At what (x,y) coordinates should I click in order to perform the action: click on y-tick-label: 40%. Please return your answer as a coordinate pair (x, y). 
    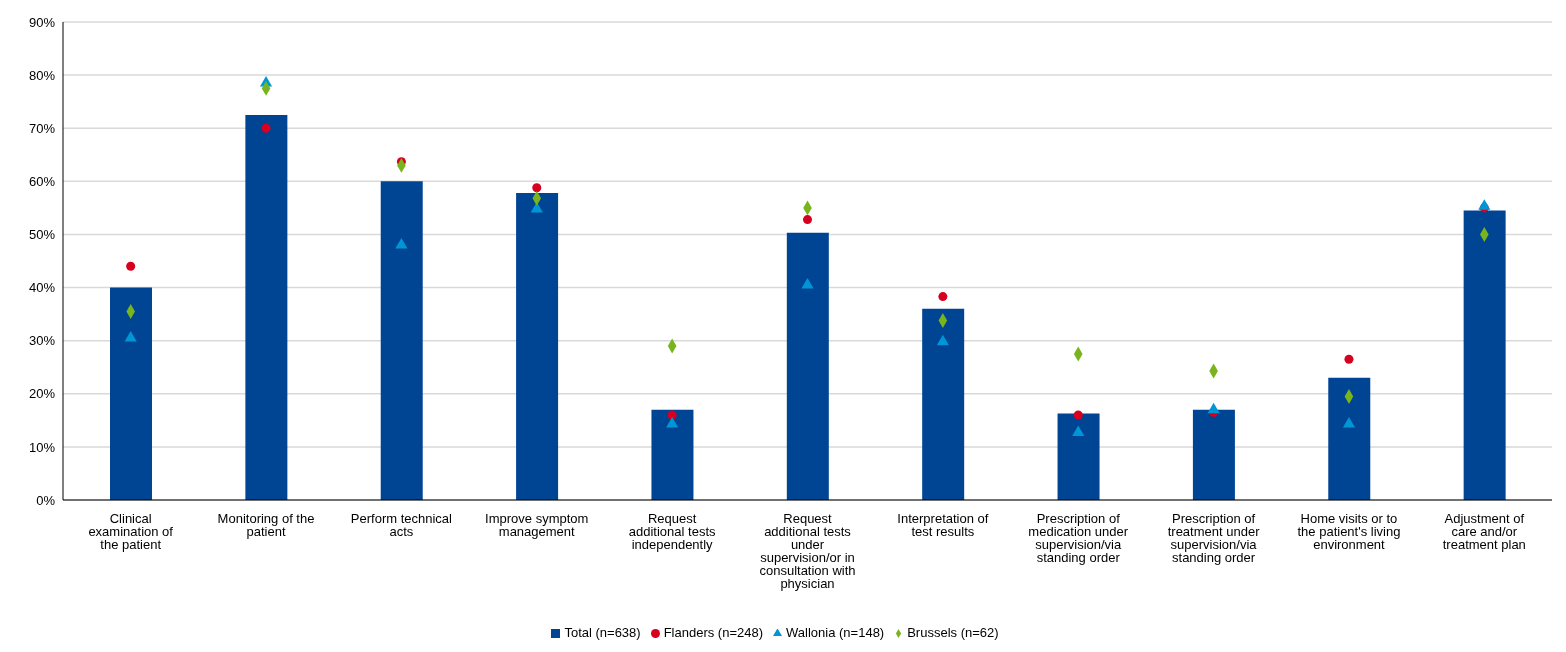
    Looking at the image, I should click on (42, 288).